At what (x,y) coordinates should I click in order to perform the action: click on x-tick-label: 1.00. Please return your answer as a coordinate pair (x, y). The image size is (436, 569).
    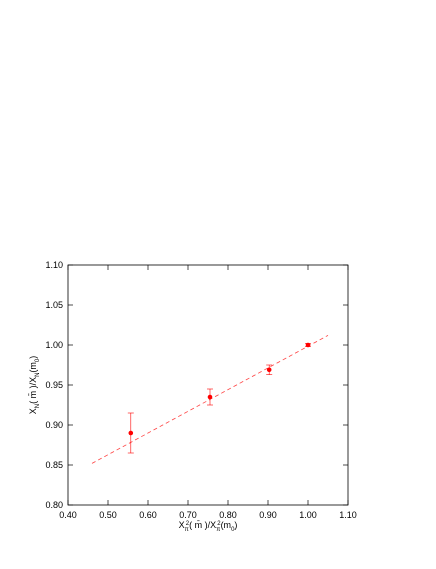
    Looking at the image, I should click on (308, 515).